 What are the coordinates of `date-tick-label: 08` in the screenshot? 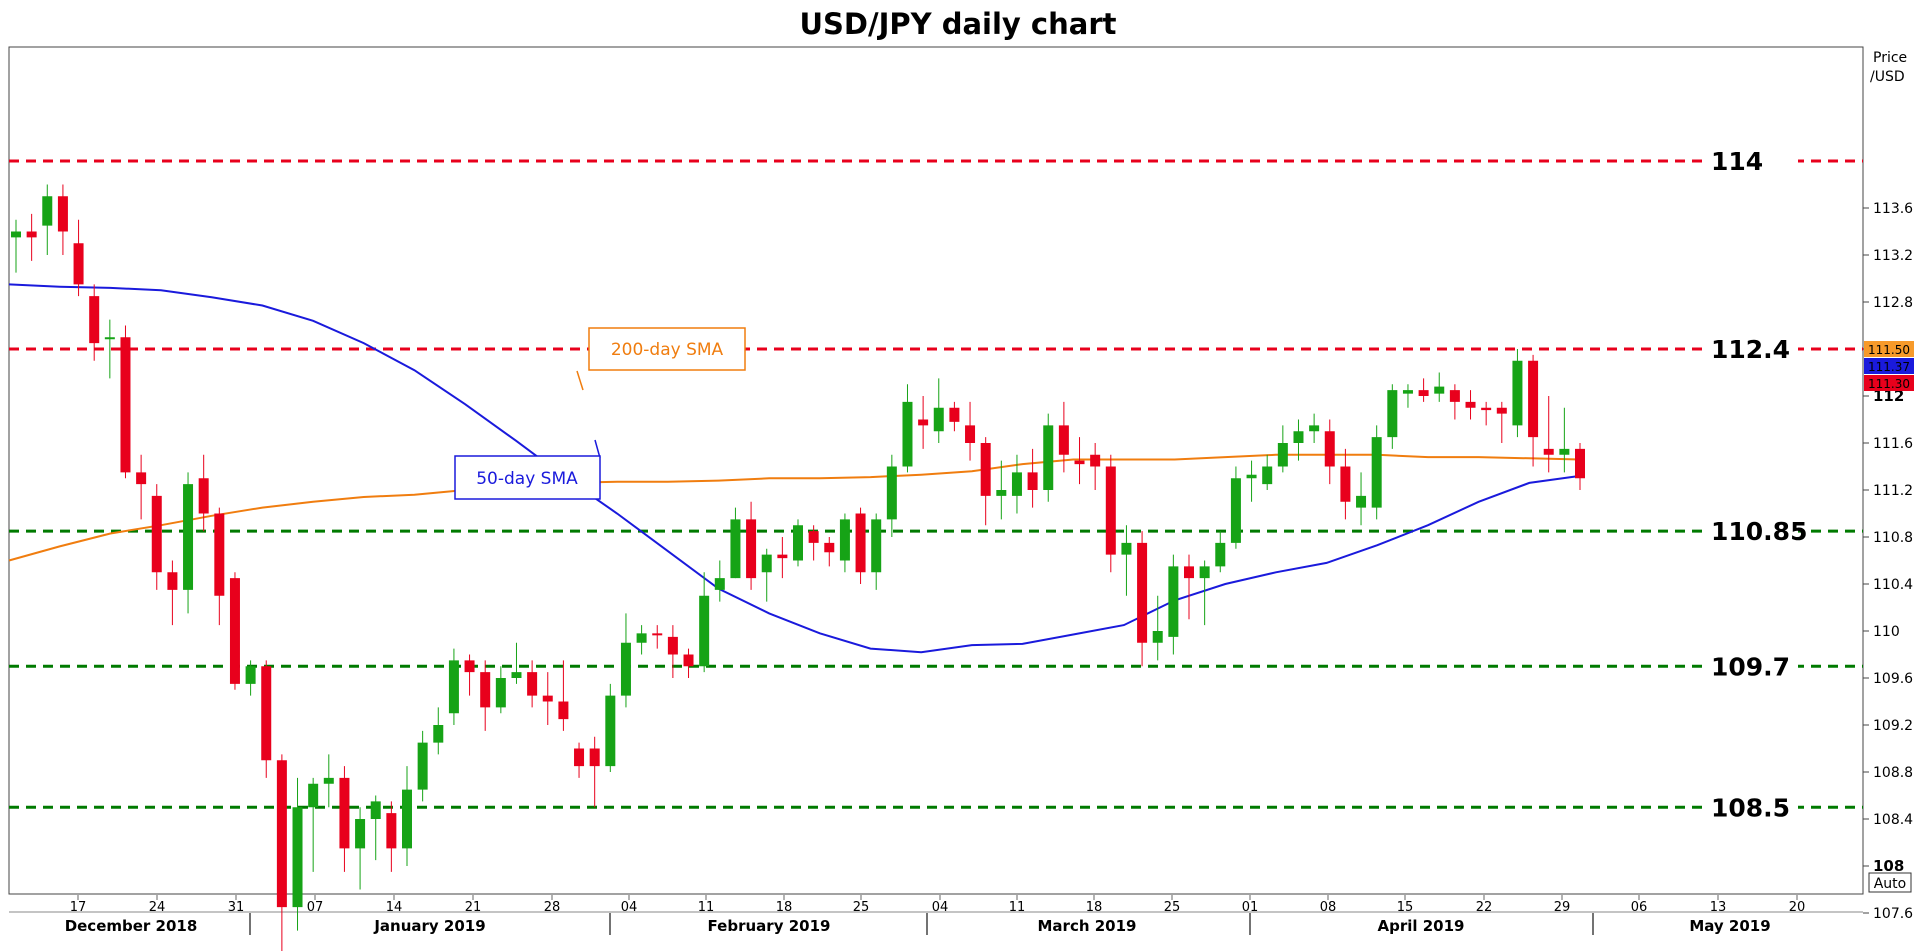 It's located at (1328, 907).